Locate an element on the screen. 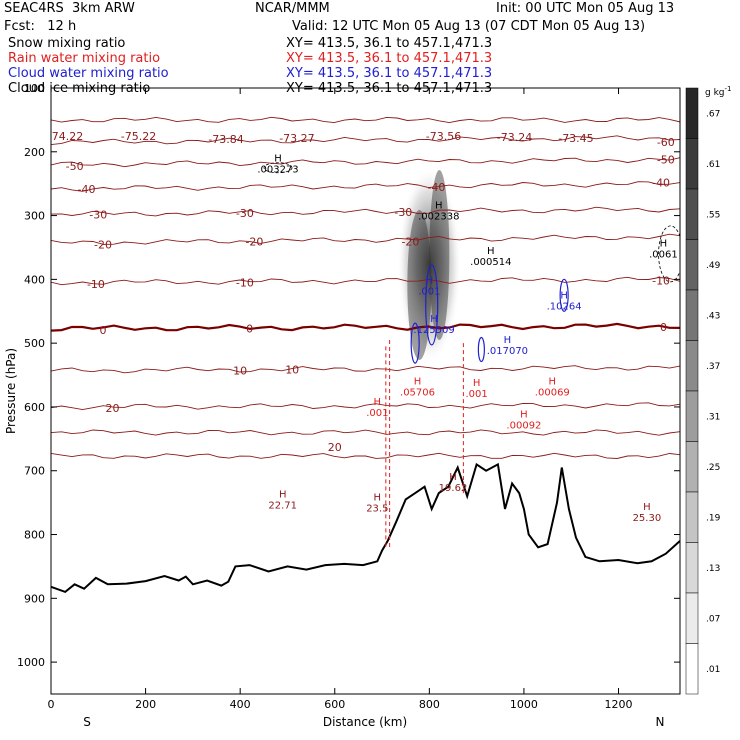 The height and width of the screenshot is (740, 740). x-tick-label-6: 1200 is located at coordinates (619, 704).